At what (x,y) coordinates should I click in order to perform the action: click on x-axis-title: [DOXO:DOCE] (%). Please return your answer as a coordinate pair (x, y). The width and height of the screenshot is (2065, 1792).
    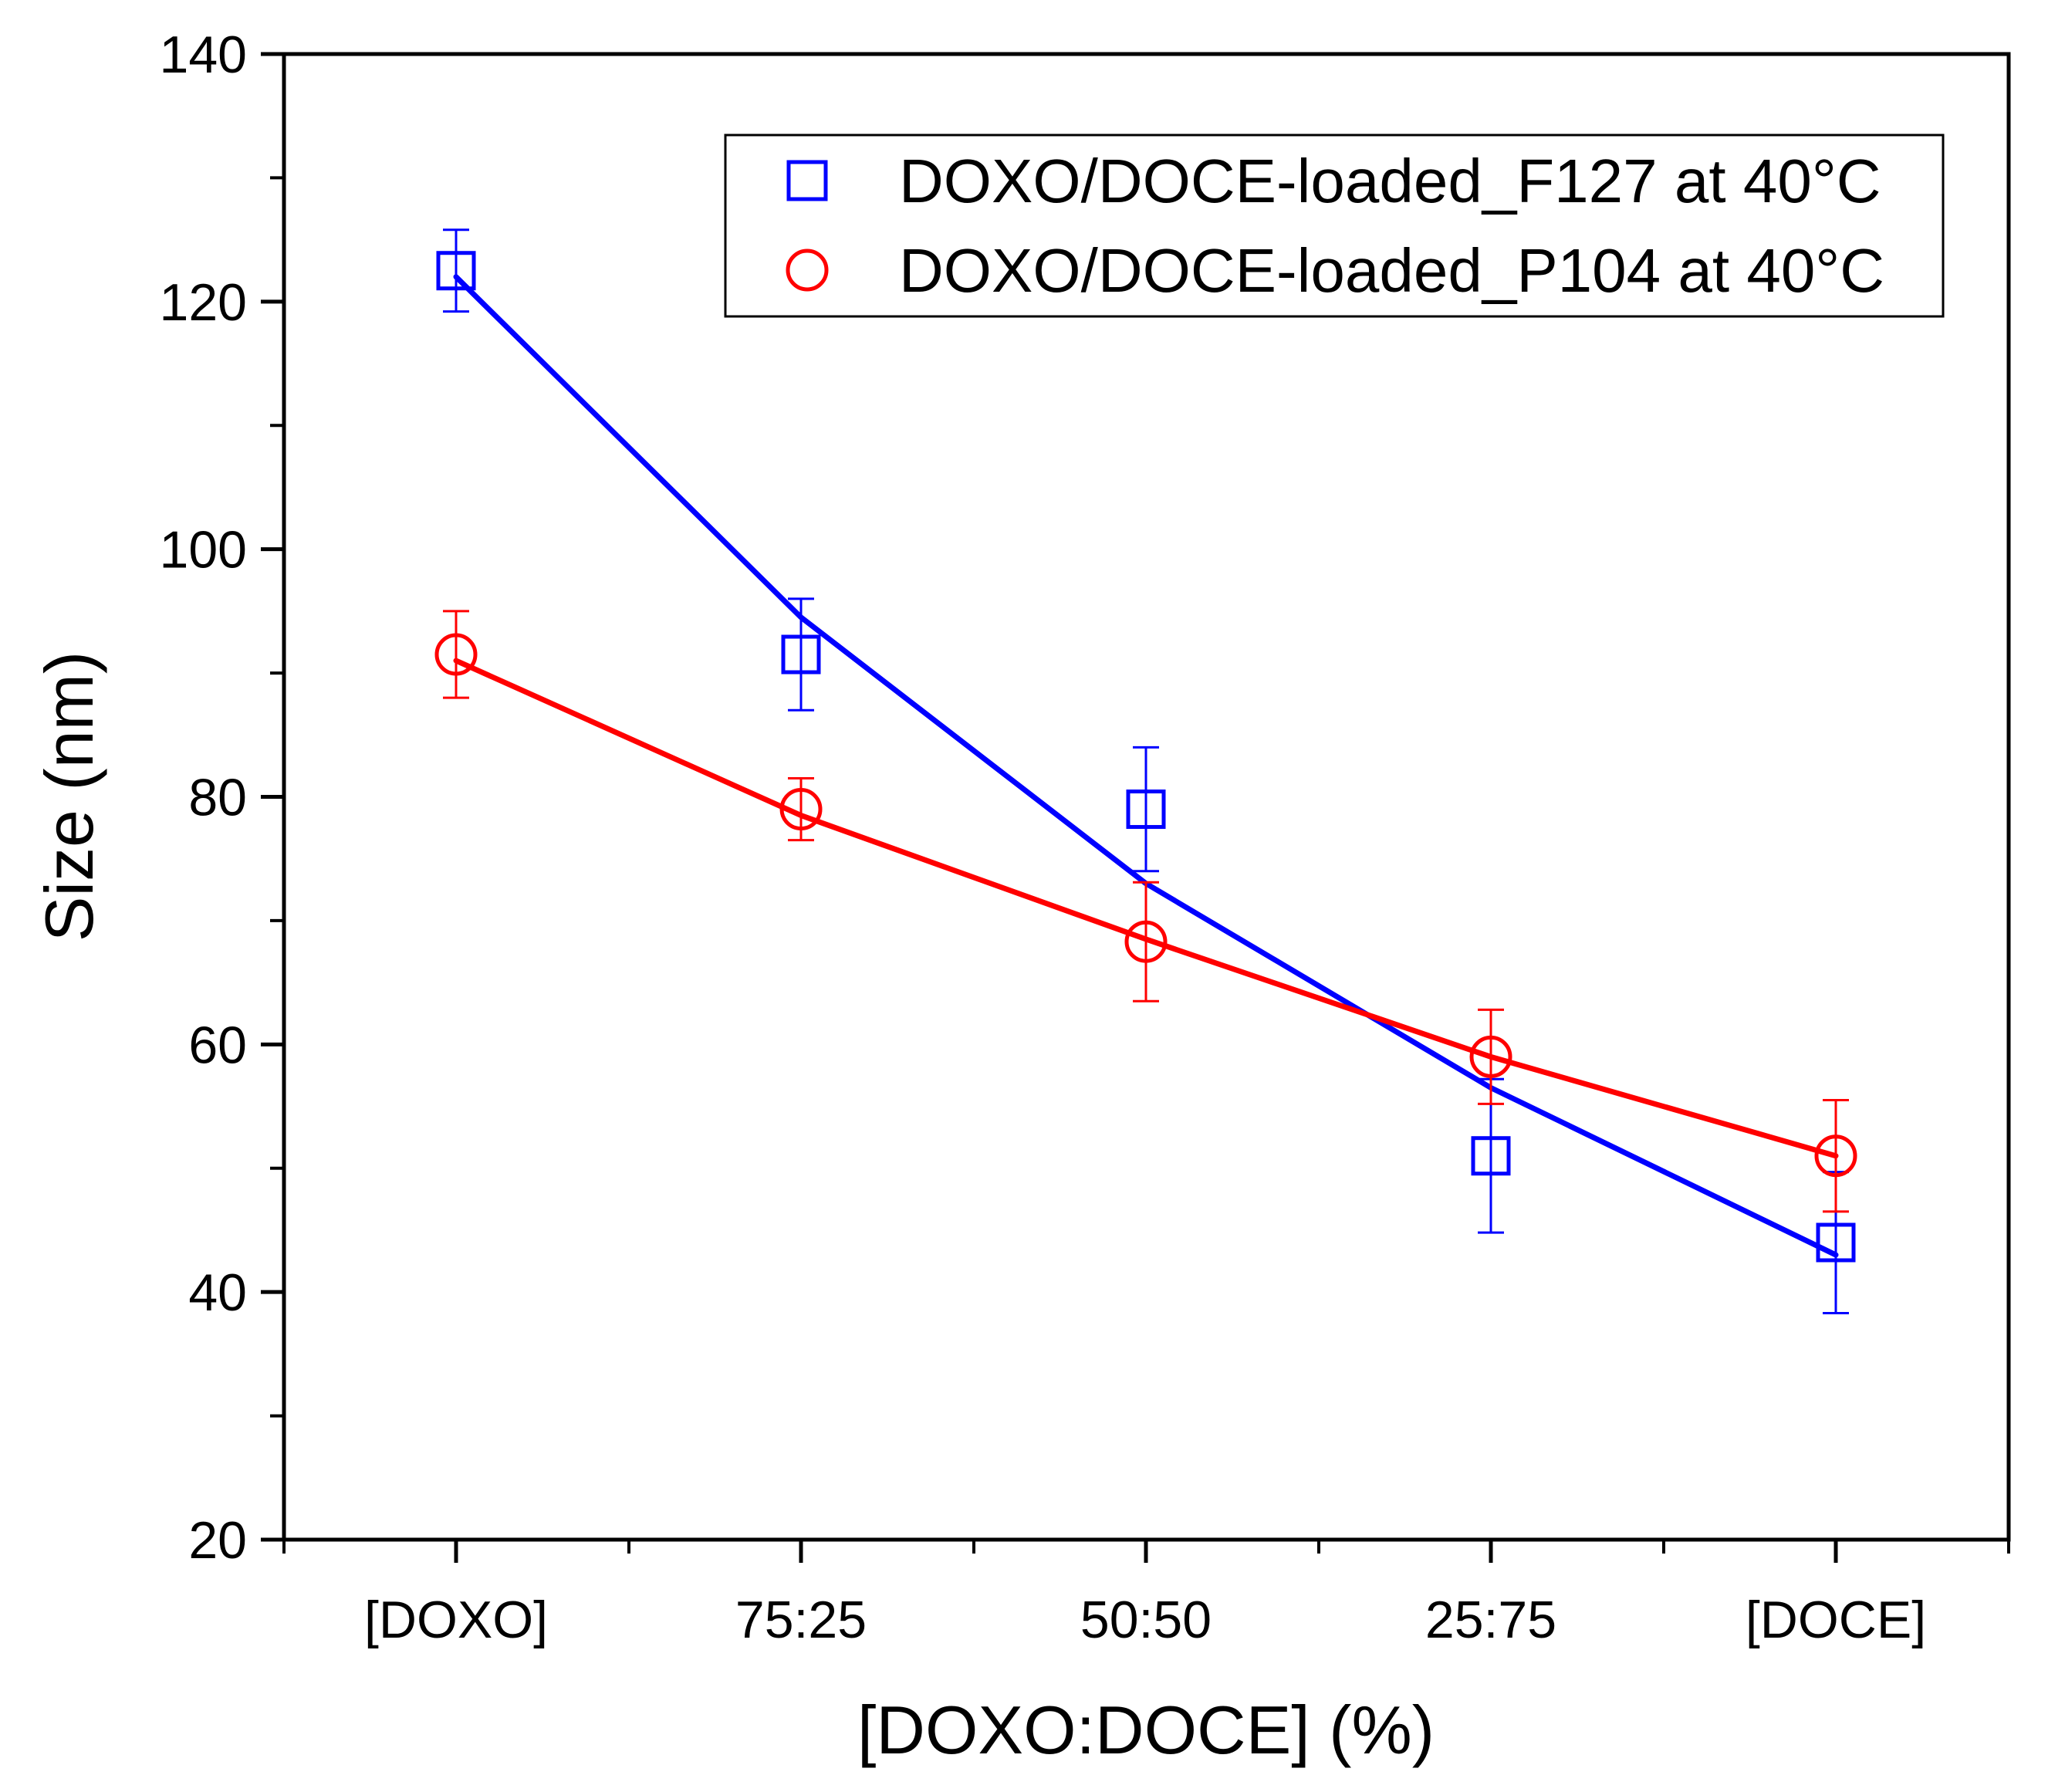
    Looking at the image, I should click on (1146, 1730).